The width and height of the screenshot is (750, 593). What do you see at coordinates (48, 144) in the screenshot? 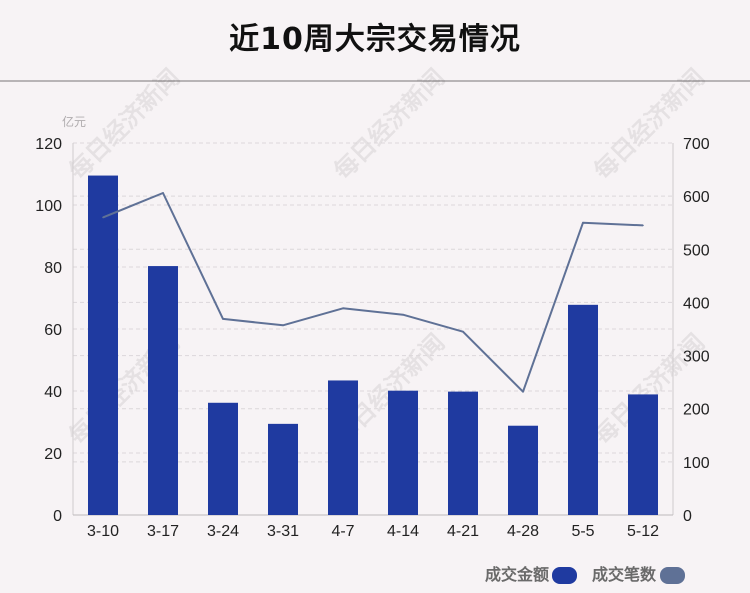
I see `y-left-tick-120: 120` at bounding box center [48, 144].